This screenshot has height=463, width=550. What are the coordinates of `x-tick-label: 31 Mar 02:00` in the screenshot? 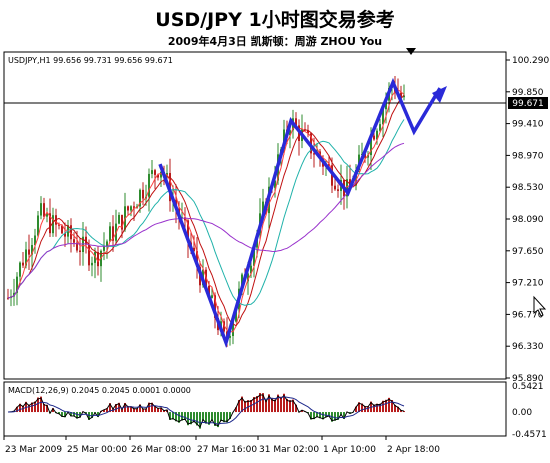 It's located at (289, 450).